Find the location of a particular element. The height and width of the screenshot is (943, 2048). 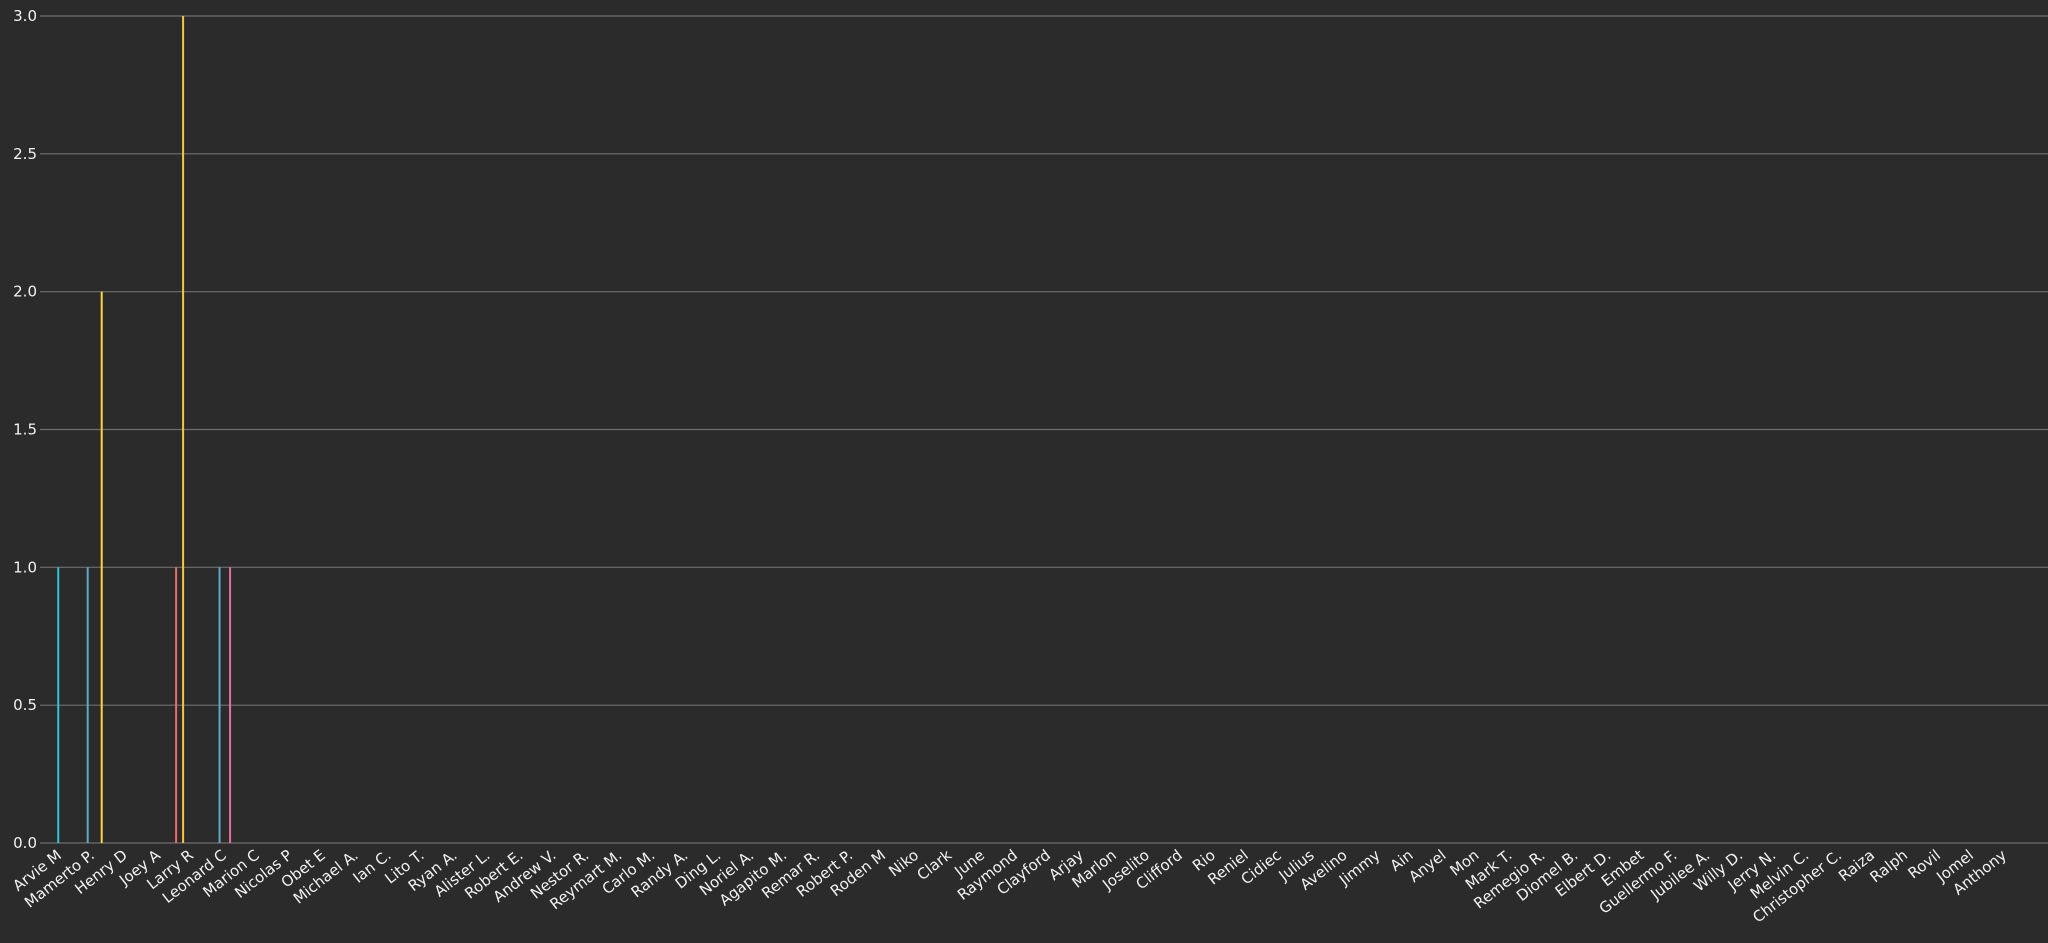

y-tick-label: 1.5 is located at coordinates (25, 430).